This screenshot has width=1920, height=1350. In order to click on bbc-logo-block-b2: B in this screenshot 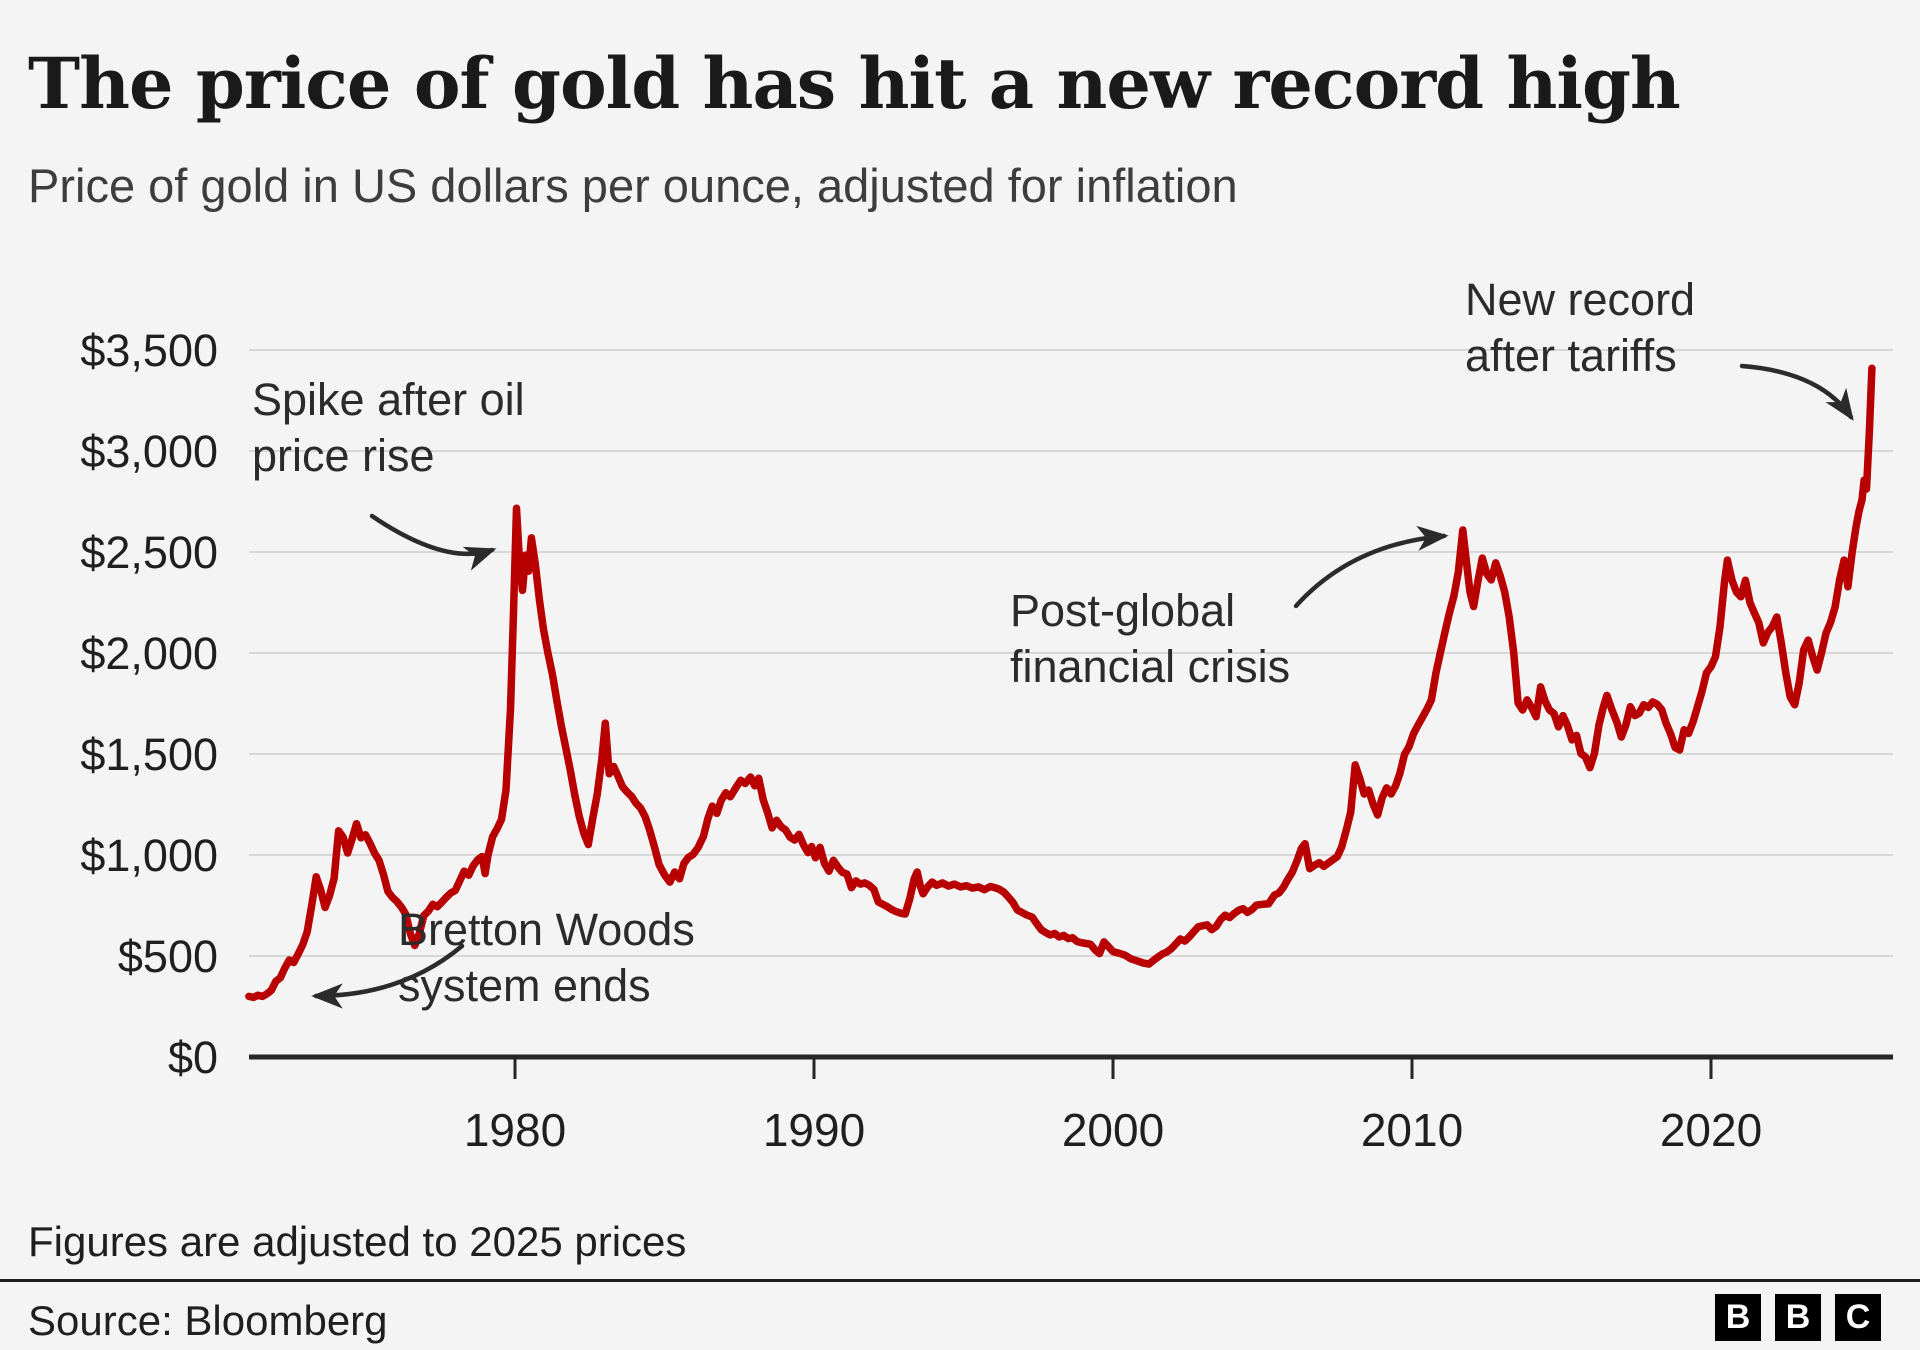, I will do `click(1798, 1317)`.